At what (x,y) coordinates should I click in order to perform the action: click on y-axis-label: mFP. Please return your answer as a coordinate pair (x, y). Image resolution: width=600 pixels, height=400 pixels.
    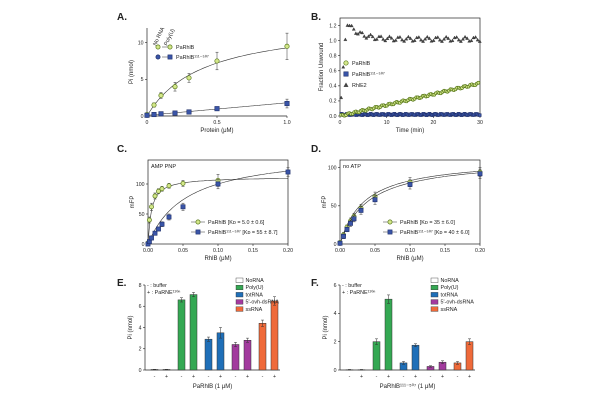
    Looking at the image, I should click on (325, 202).